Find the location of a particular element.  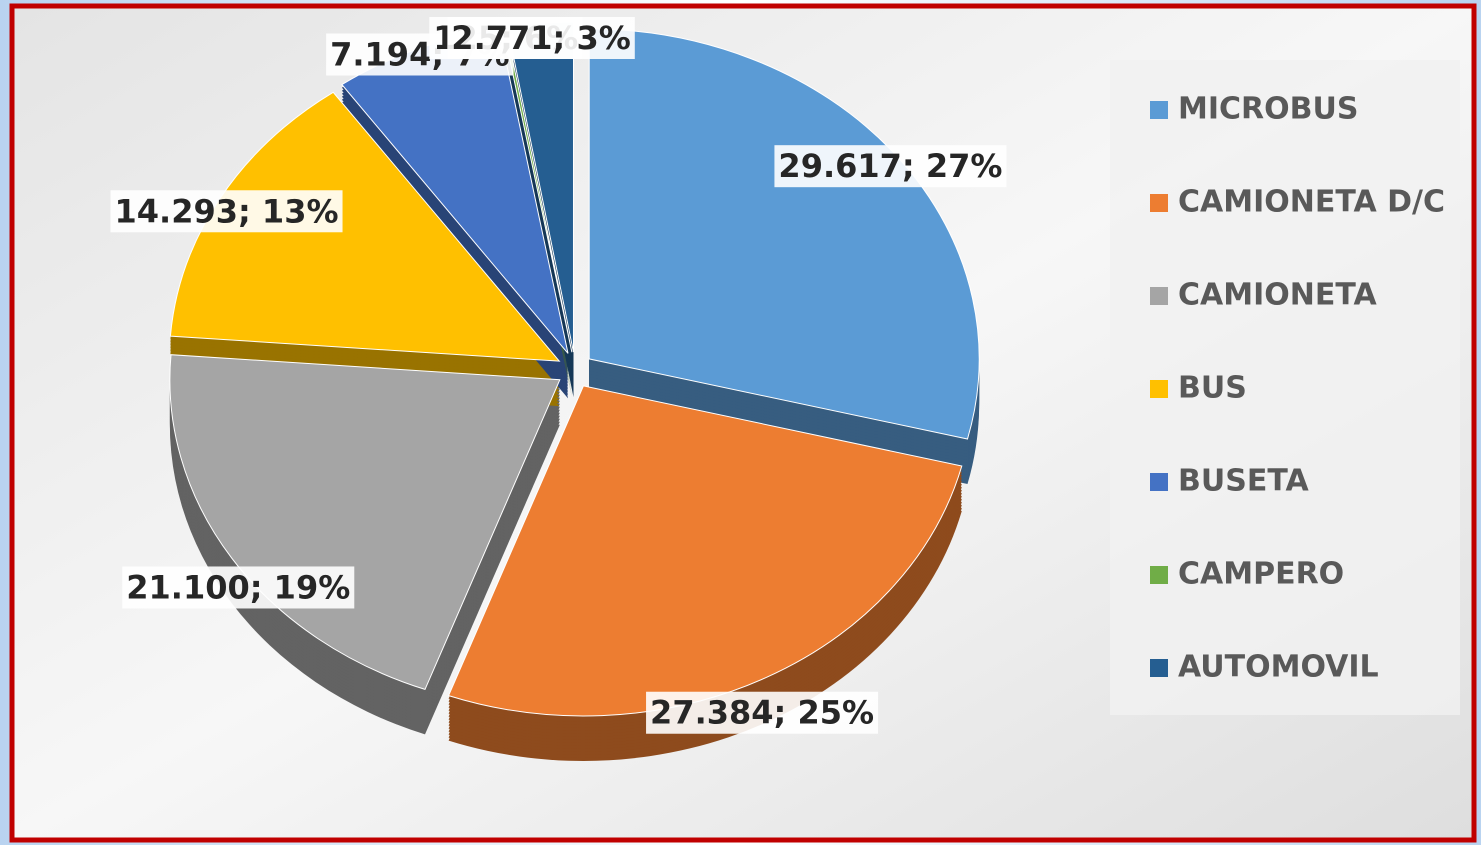

data-label-group: 29.617; 27% is located at coordinates (890, 166).